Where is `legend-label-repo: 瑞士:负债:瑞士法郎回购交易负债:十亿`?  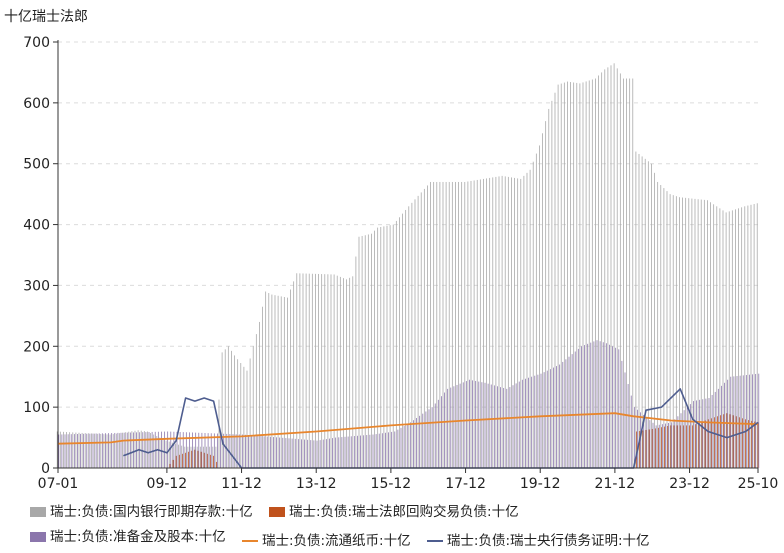 legend-label-repo: 瑞士:负债:瑞士法郎回购交易负债:十亿 is located at coordinates (403, 512).